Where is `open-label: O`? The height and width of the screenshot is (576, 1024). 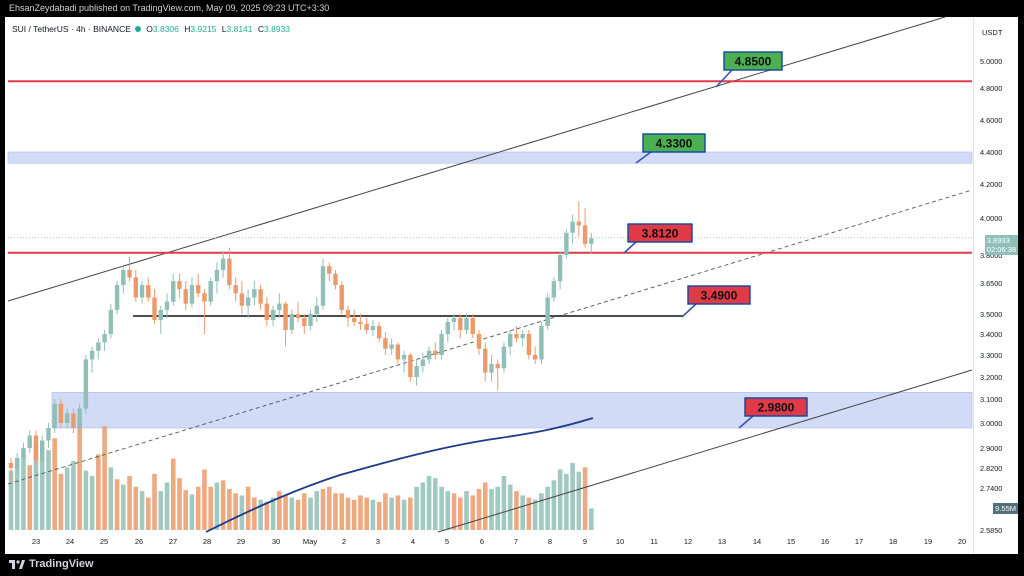 open-label: O is located at coordinates (149, 29).